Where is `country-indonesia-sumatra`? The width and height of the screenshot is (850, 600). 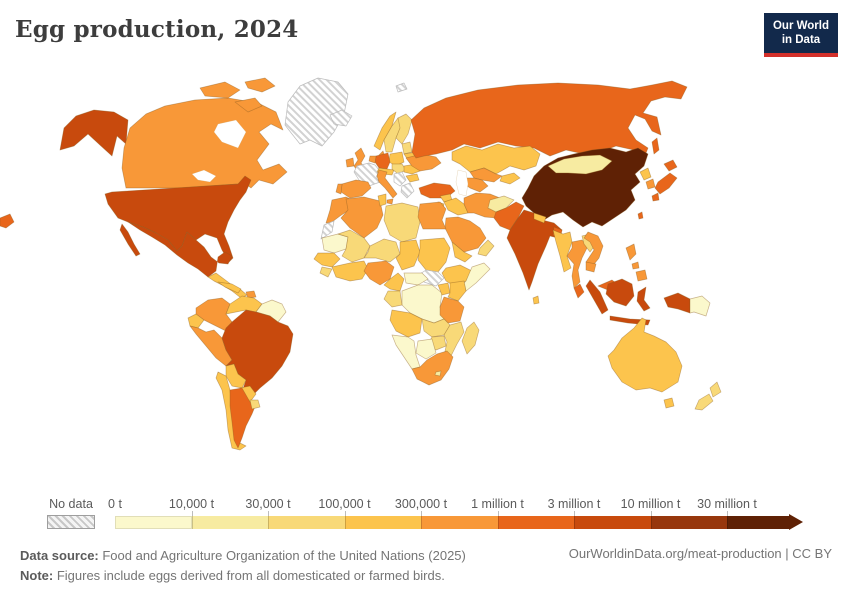 country-indonesia-sumatra is located at coordinates (597, 297).